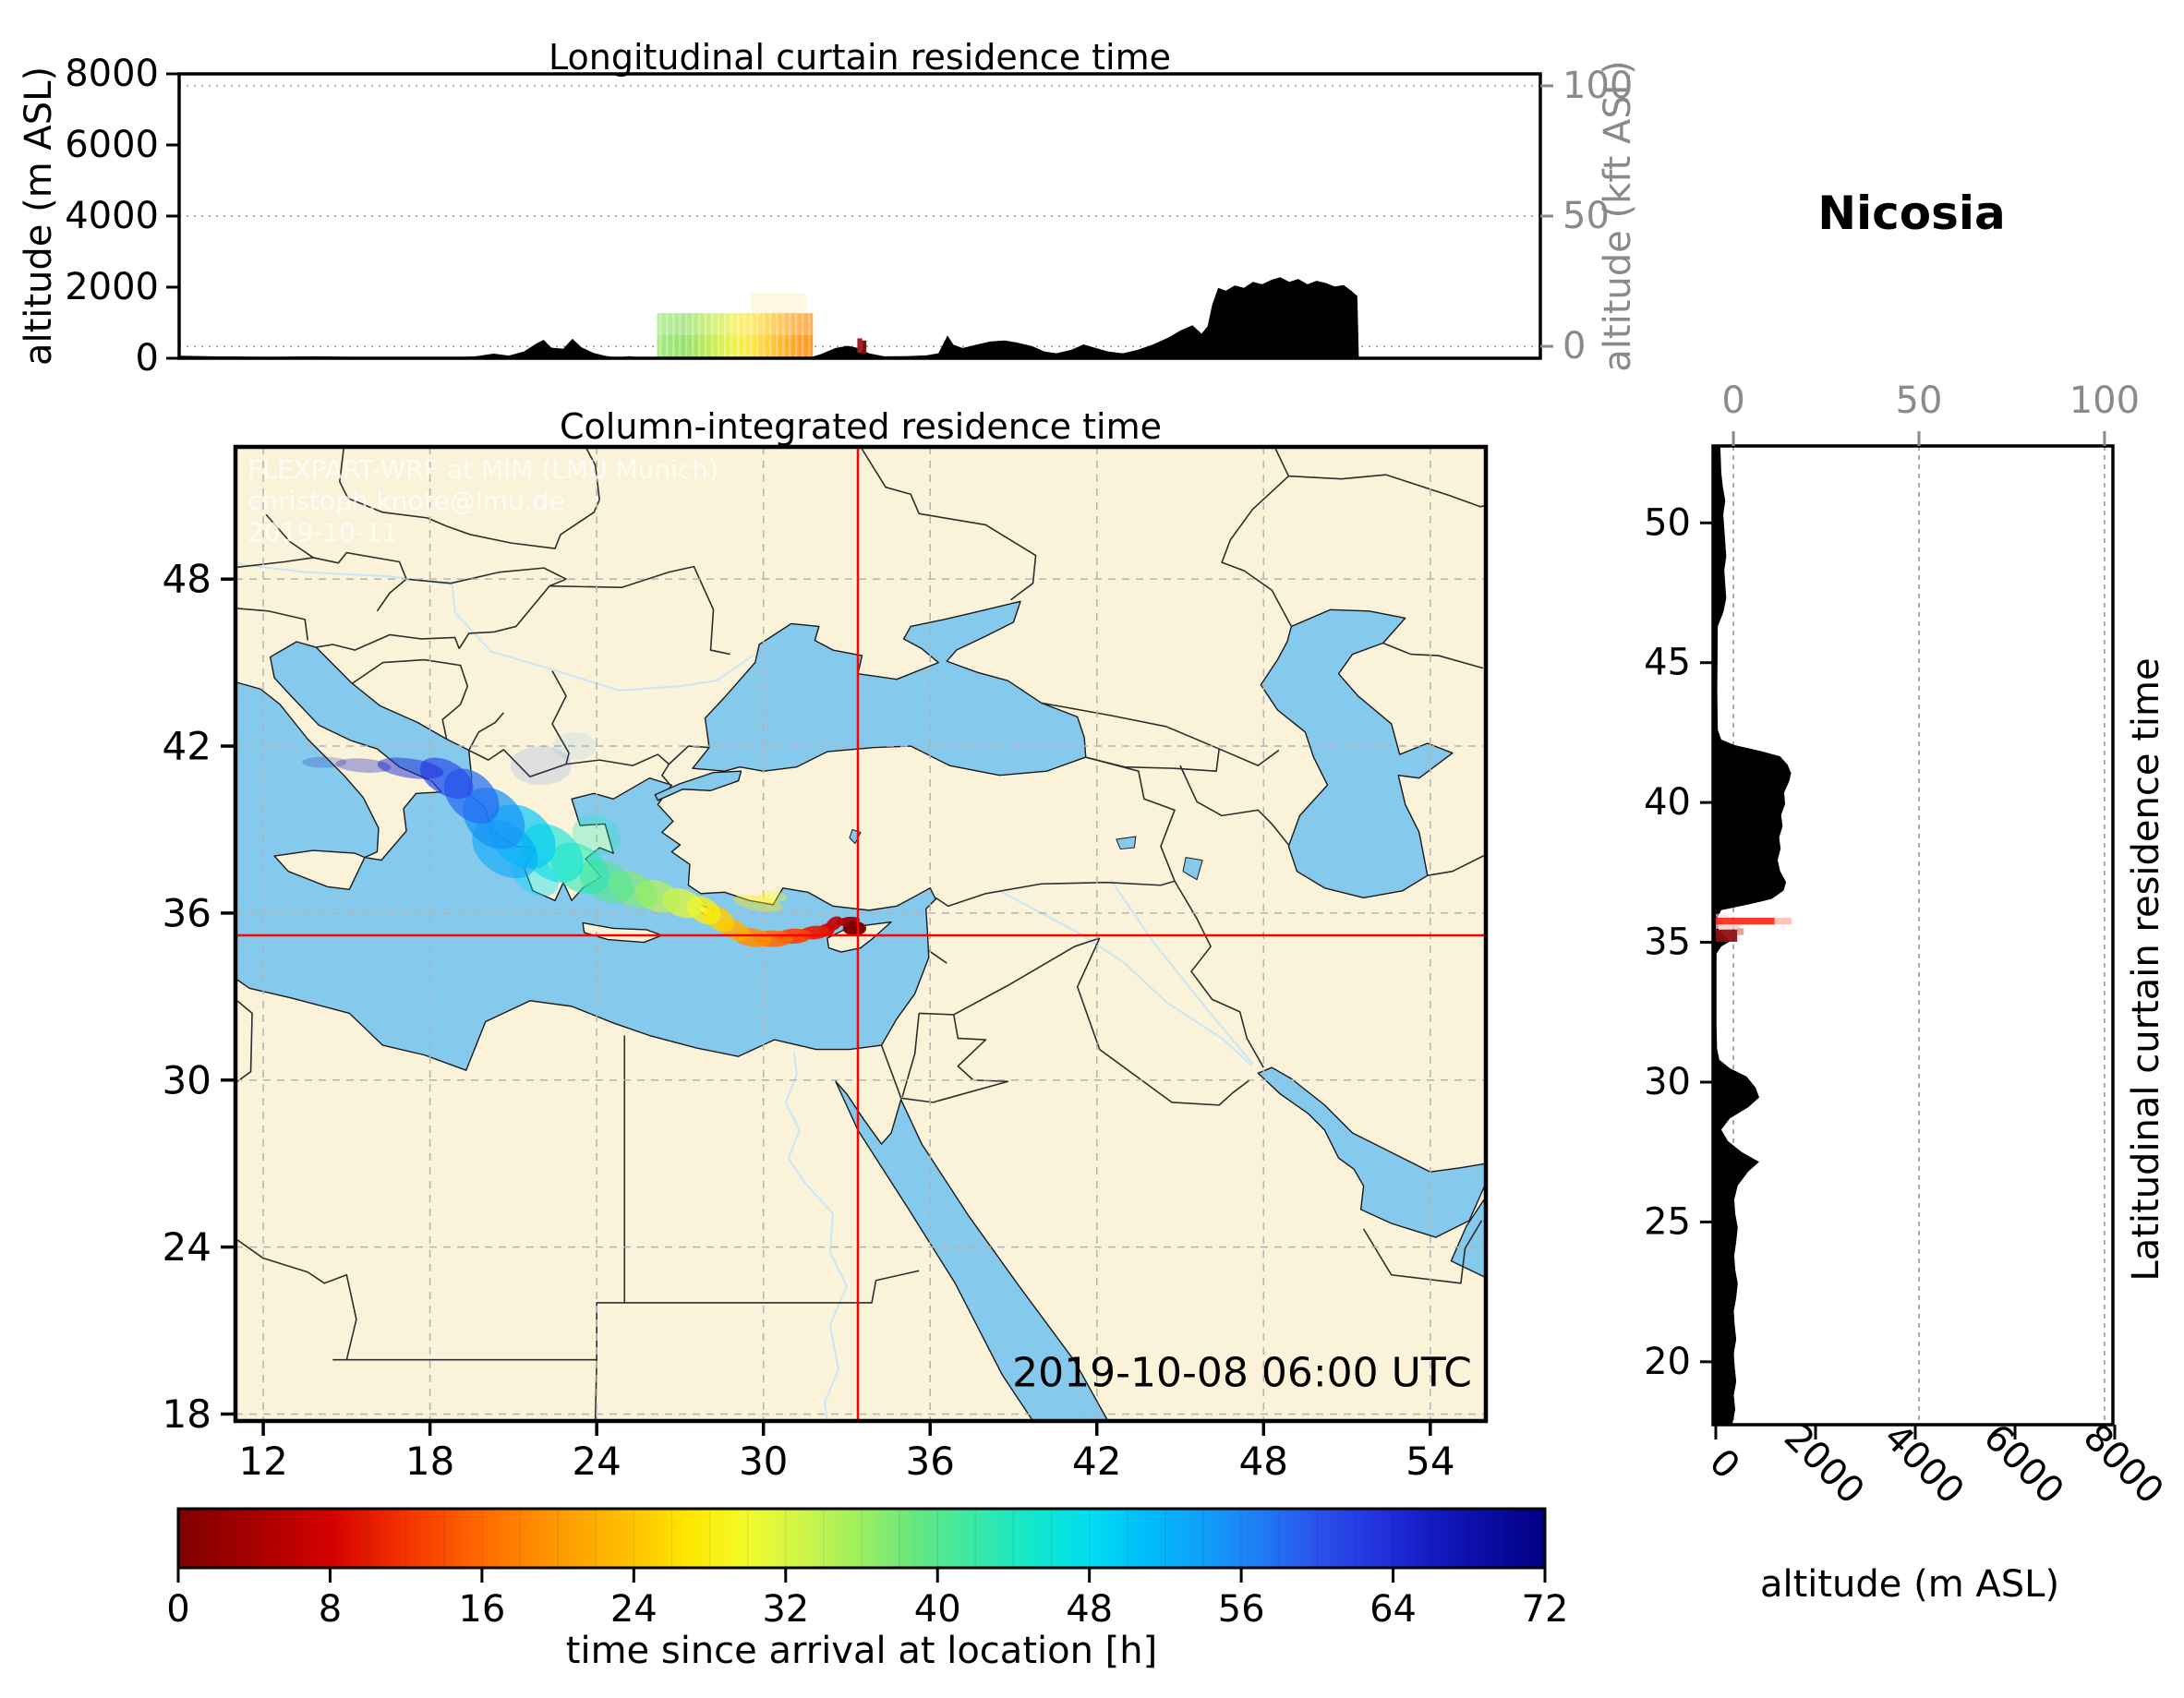 This screenshot has width=2184, height=1698. I want to click on colorbar-tick-label: 64, so click(1393, 1609).